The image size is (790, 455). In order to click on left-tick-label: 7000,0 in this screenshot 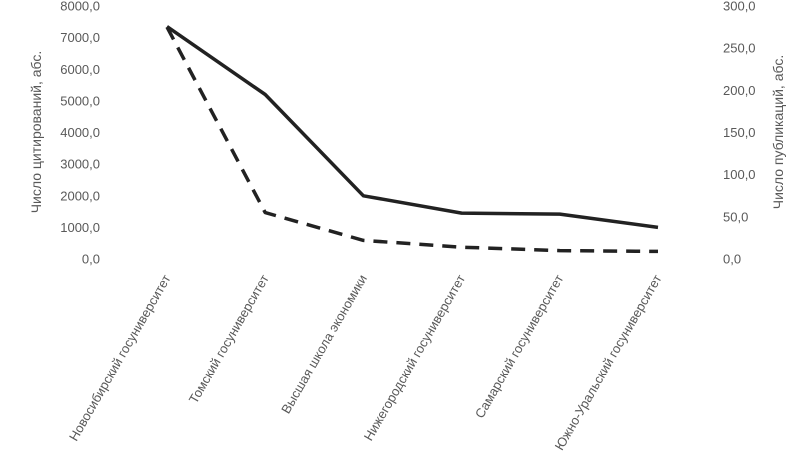, I will do `click(80, 37)`.